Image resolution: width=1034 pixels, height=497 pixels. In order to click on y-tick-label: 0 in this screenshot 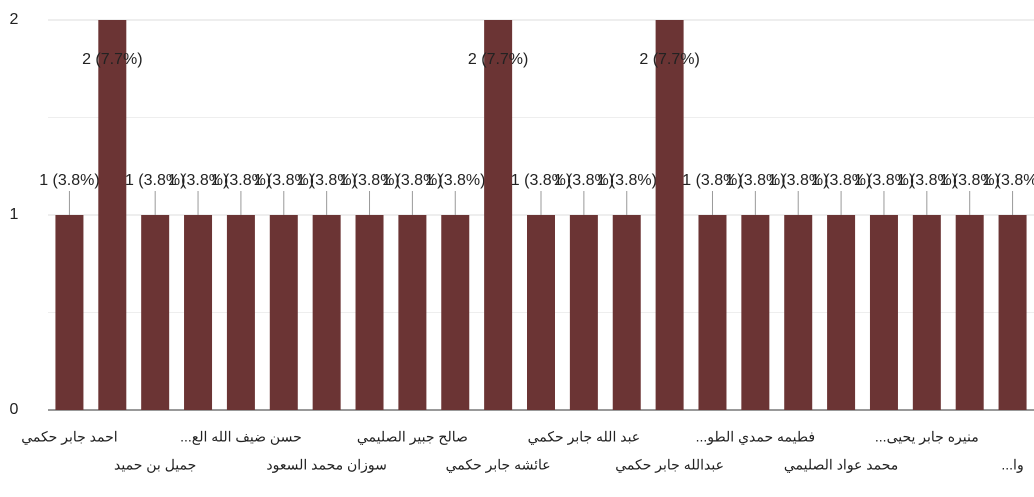, I will do `click(14, 409)`.